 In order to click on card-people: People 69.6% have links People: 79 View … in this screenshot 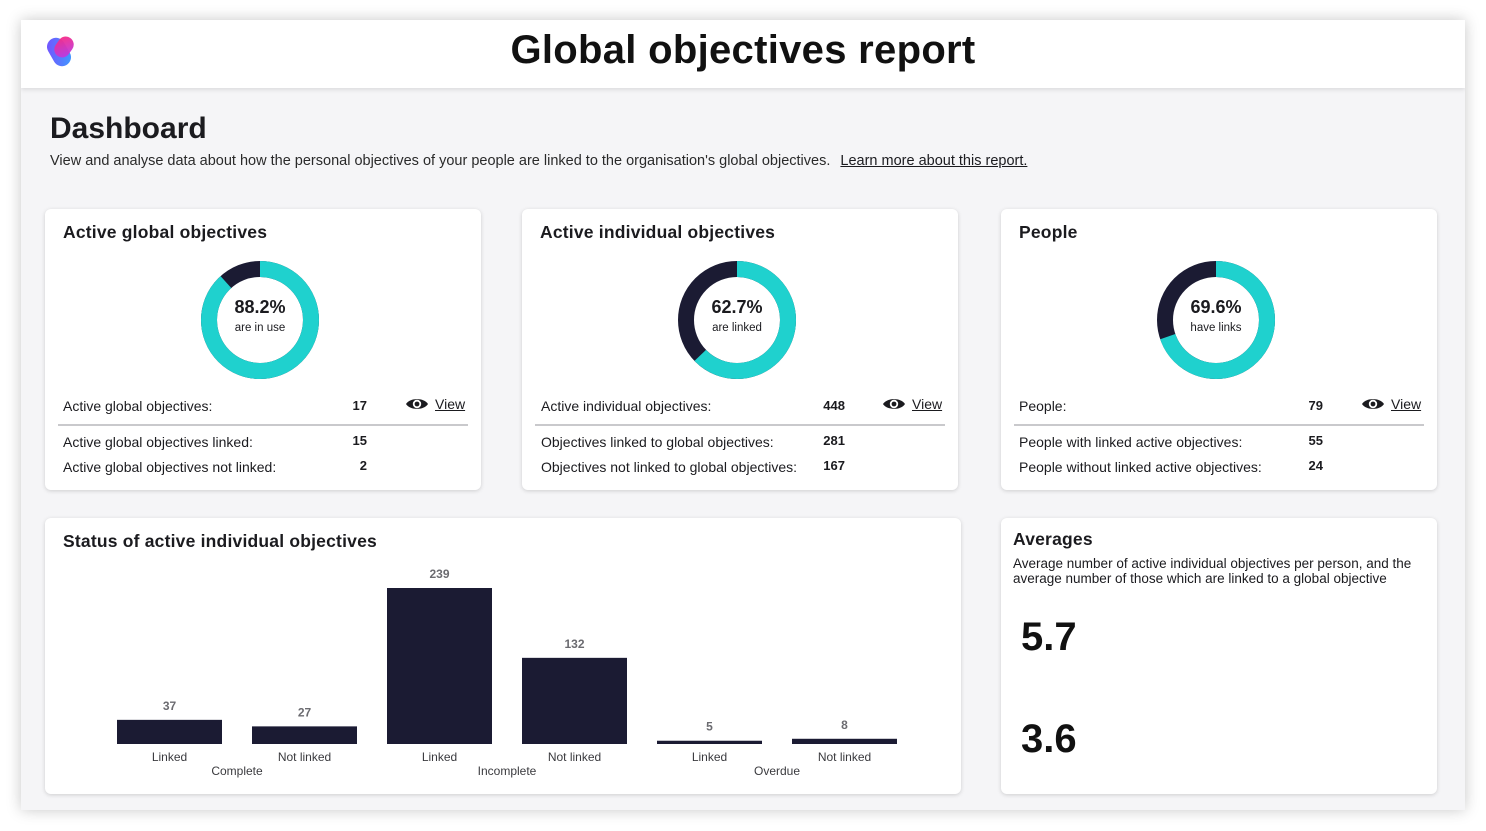, I will do `click(1219, 349)`.